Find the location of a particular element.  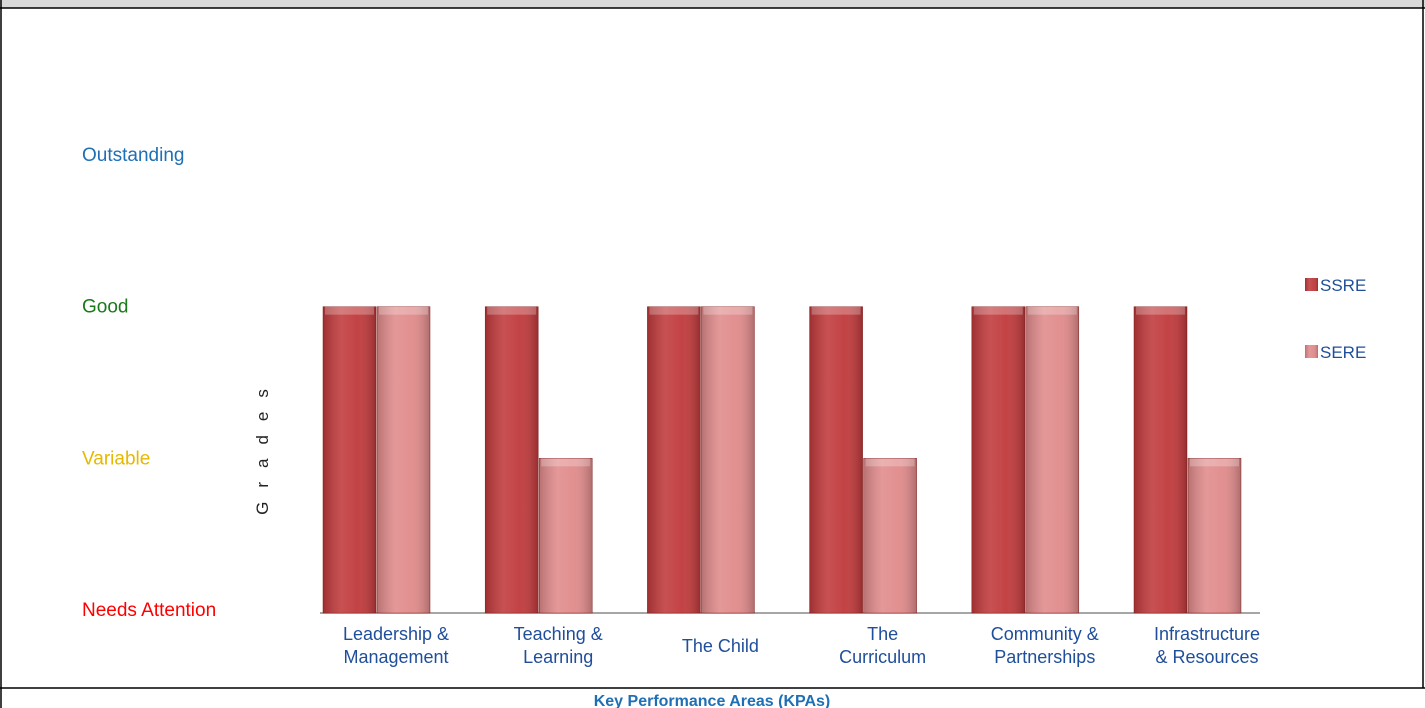

x-tick-label: Community & Partnerships is located at coordinates (1045, 645).